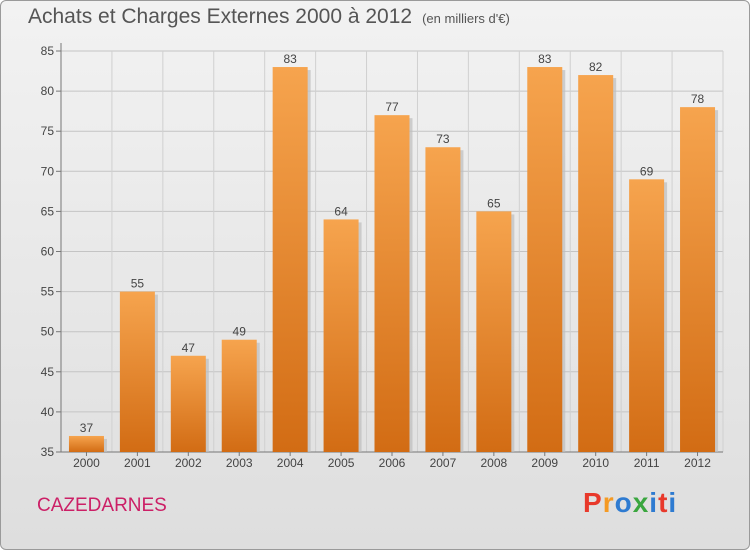 Image resolution: width=750 pixels, height=550 pixels. I want to click on y-tick-label: 60, so click(48, 252).